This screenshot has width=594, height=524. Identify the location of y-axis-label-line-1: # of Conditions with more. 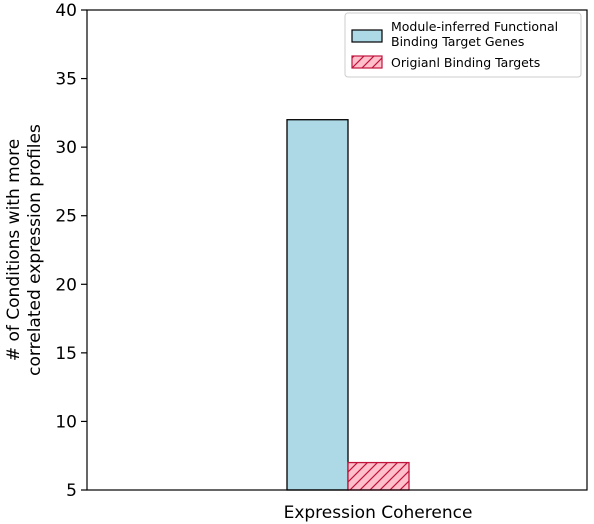
(14, 250).